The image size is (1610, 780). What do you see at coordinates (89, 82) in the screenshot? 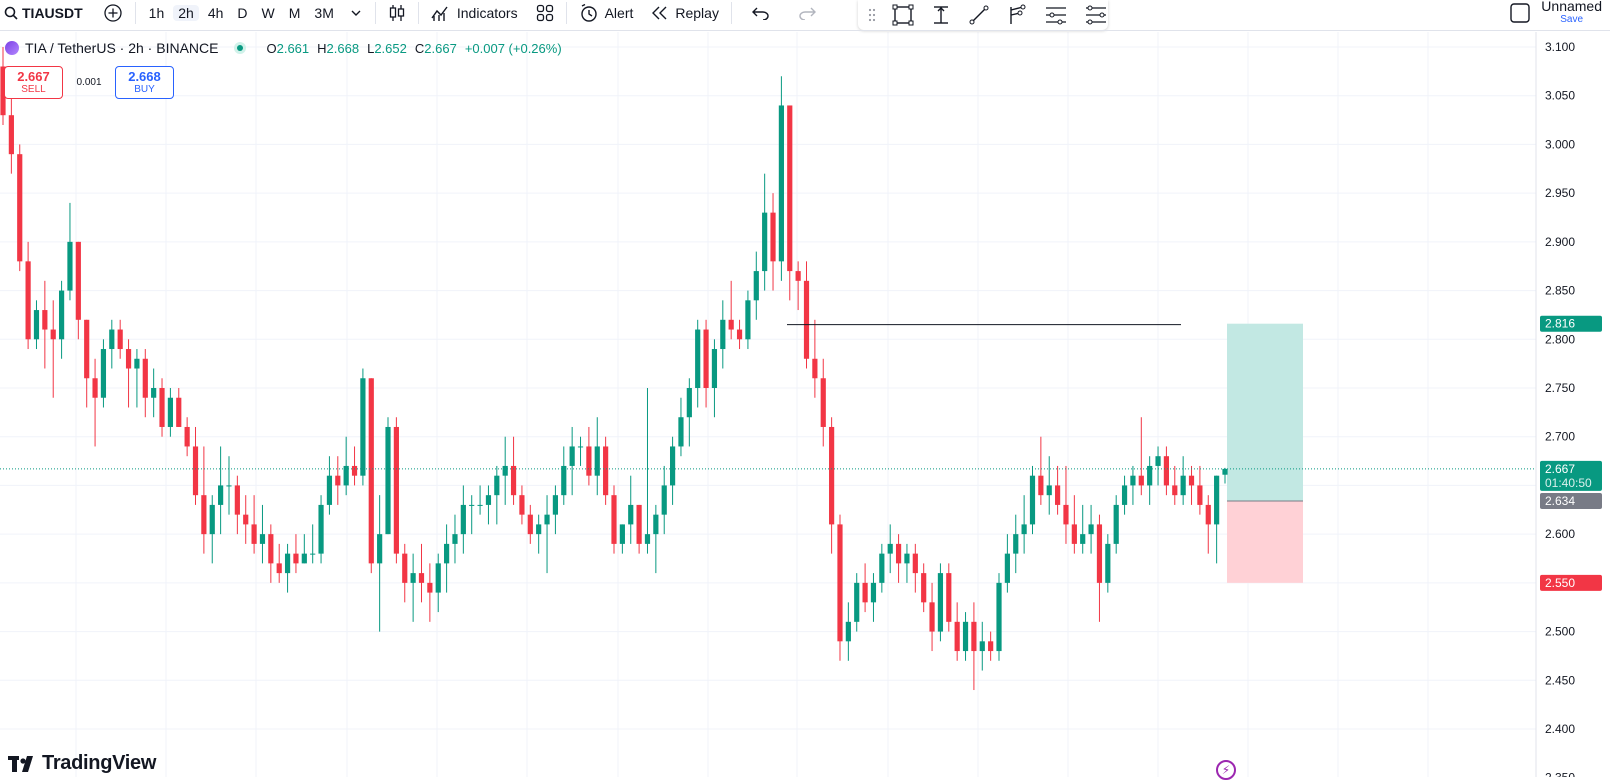
I see `spread-value: 0.001` at bounding box center [89, 82].